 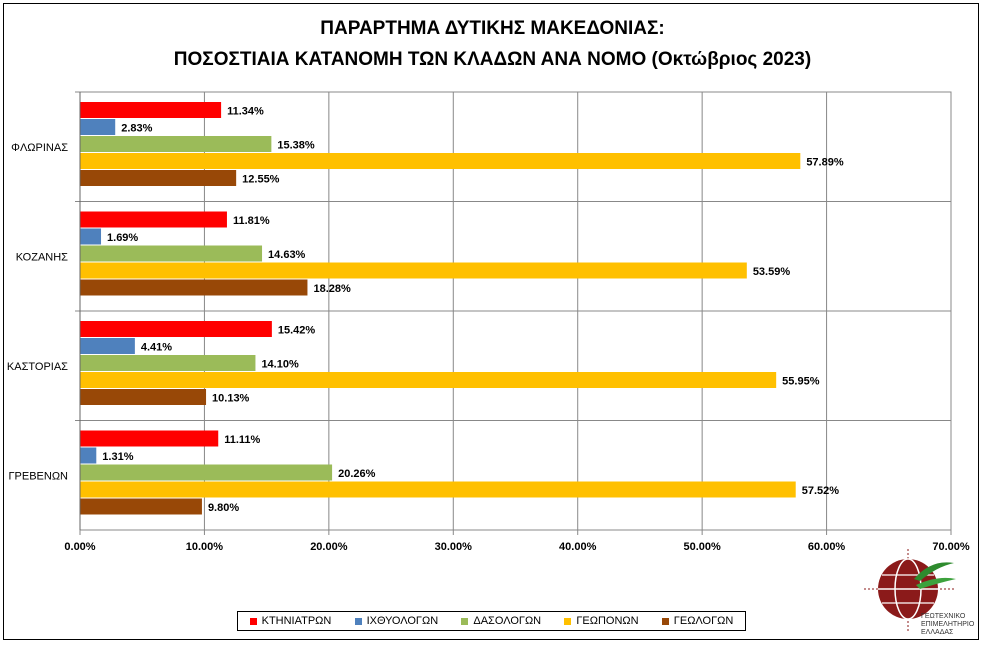 I want to click on data-label: 9.80%, so click(x=223, y=508).